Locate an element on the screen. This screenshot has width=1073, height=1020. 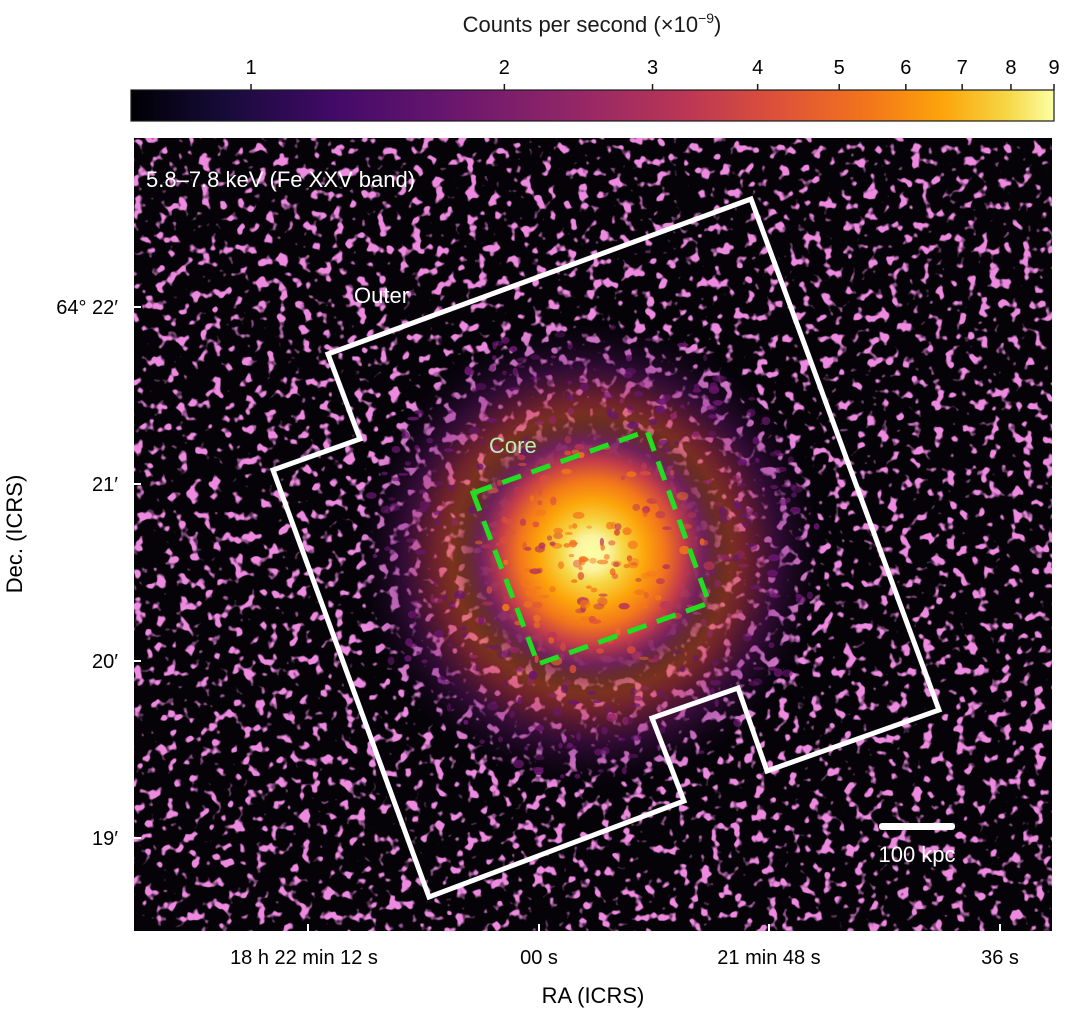
colorbar-tick-label: 3 is located at coordinates (652, 68).